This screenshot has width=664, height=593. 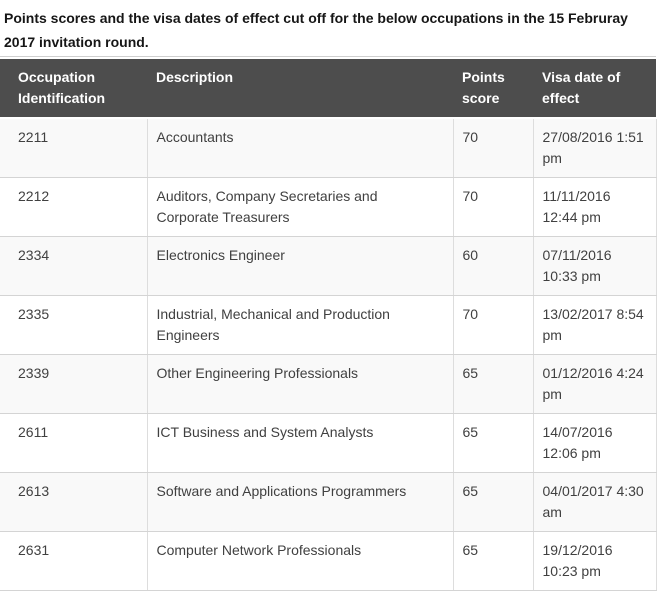 I want to click on table-row: 2211 Accountants 70 27/08/2016 1:51 pm, so click(x=328, y=148).